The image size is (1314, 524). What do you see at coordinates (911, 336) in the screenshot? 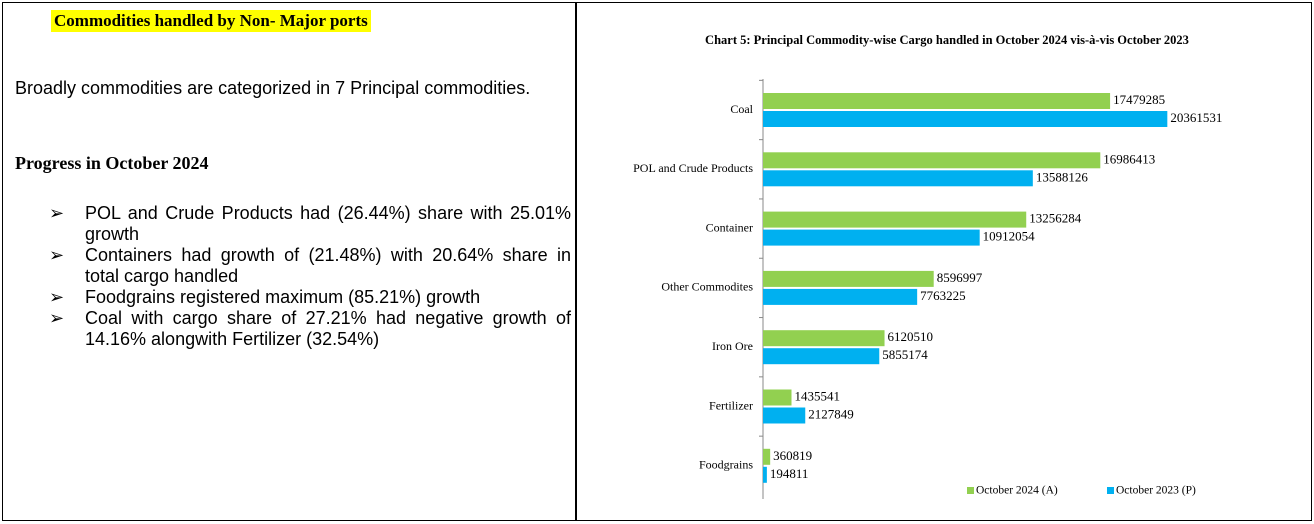
I see `data-label: 6120510` at bounding box center [911, 336].